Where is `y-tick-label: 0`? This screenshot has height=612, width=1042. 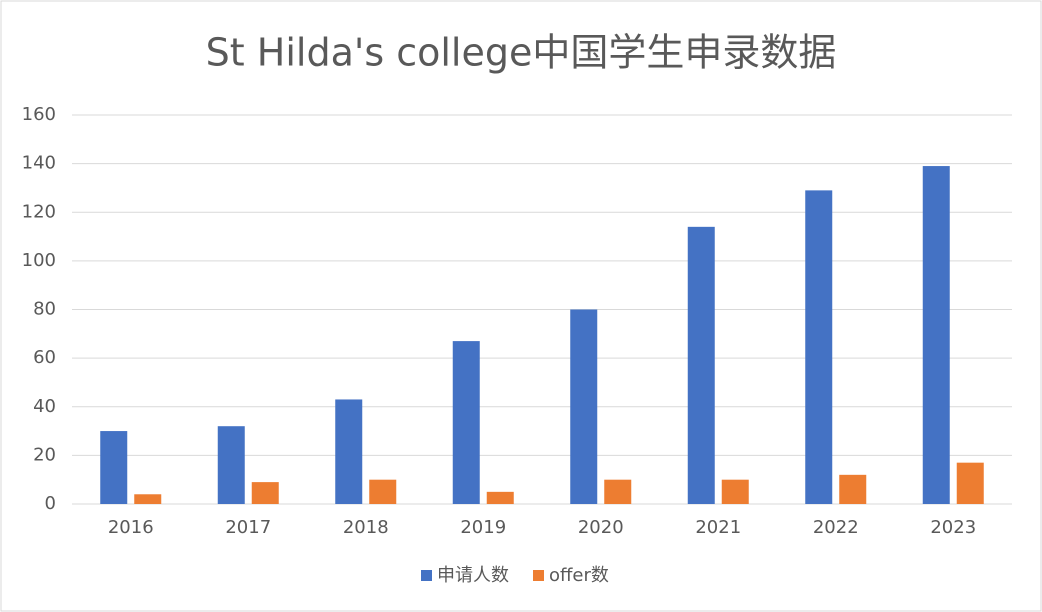 y-tick-label: 0 is located at coordinates (50, 503).